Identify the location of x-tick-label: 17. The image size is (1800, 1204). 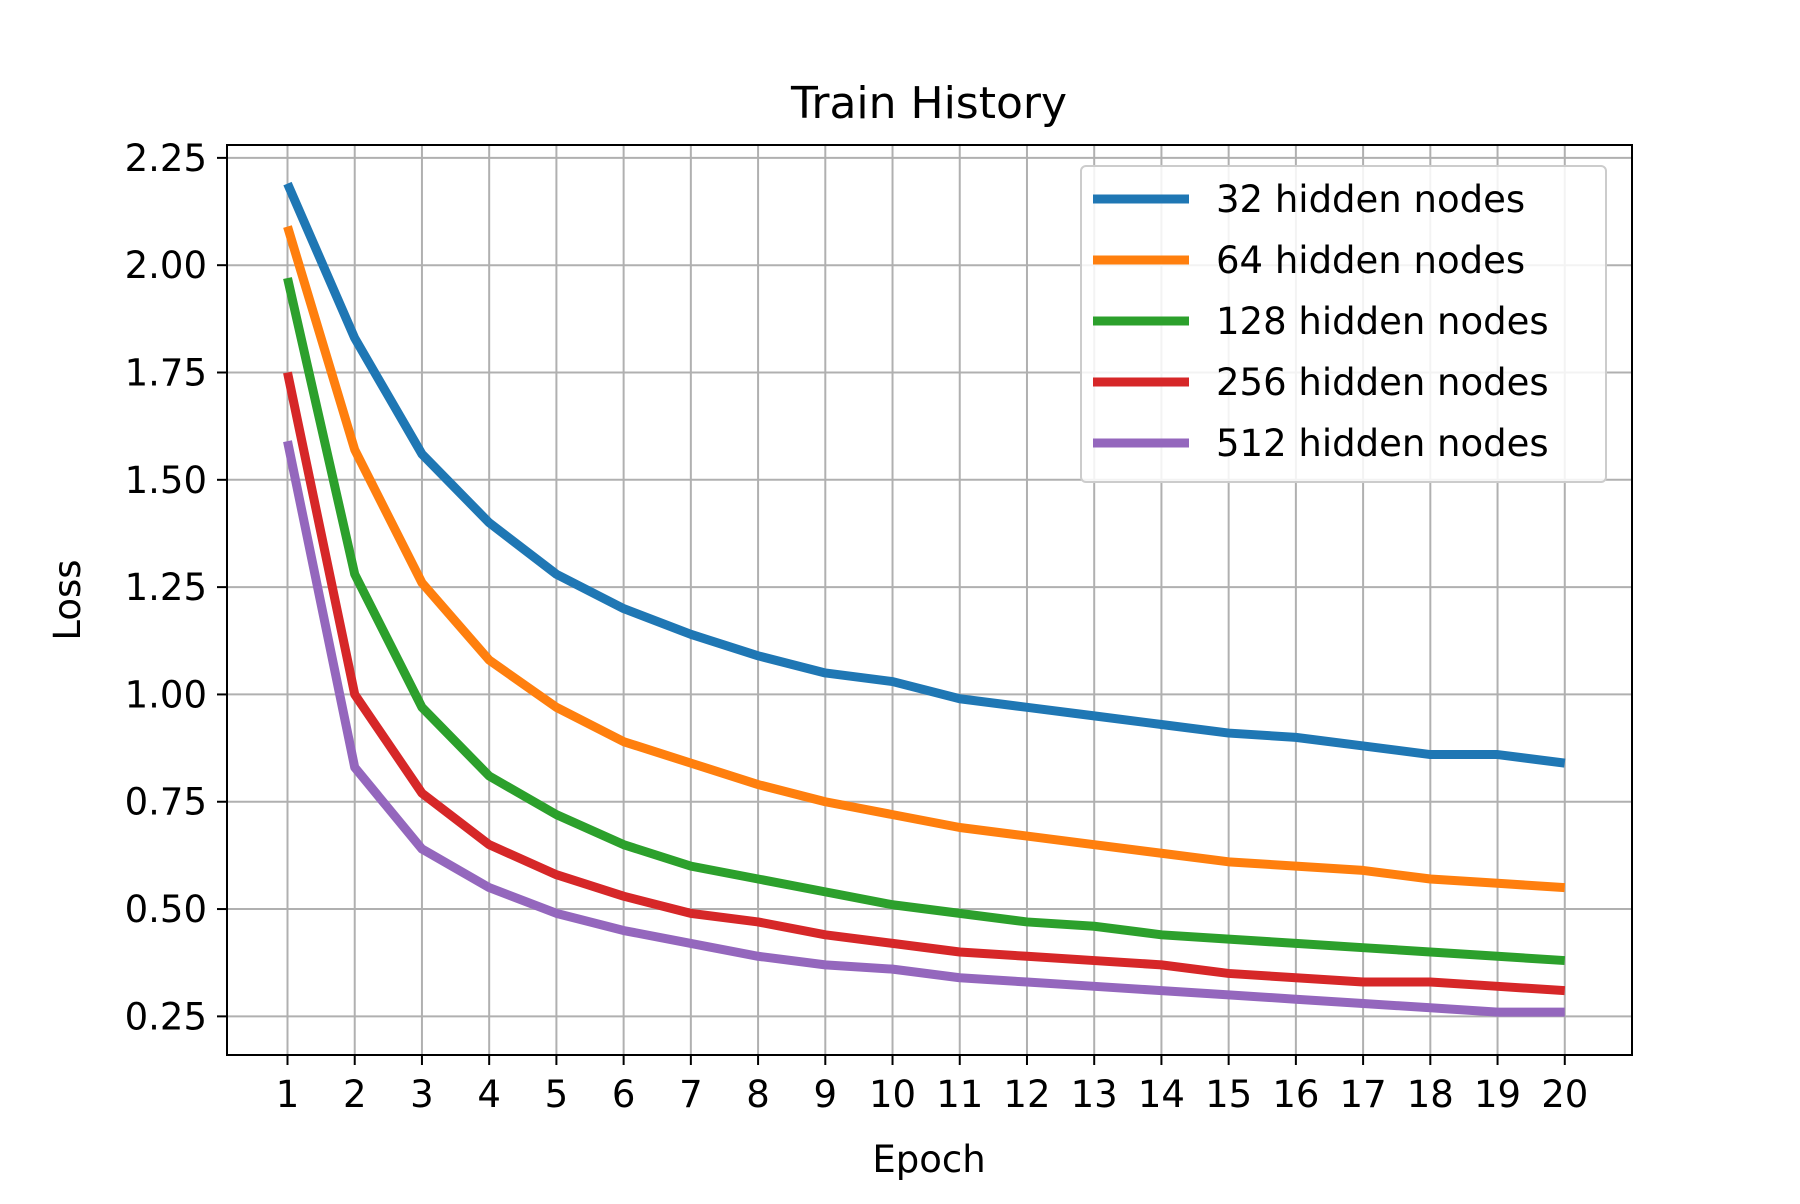
(1363, 1094).